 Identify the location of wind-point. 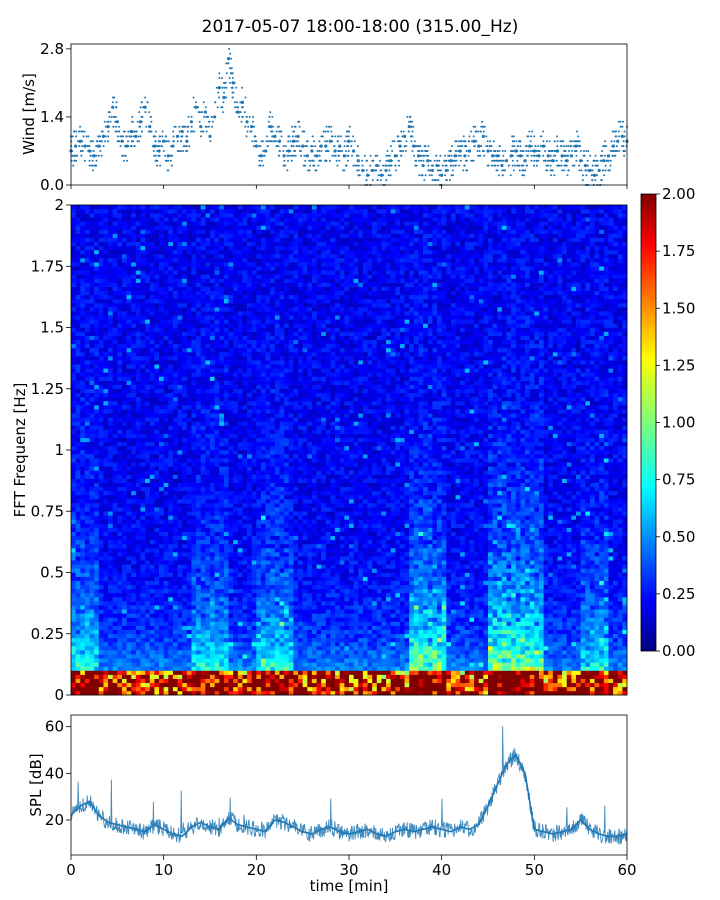
(358, 161).